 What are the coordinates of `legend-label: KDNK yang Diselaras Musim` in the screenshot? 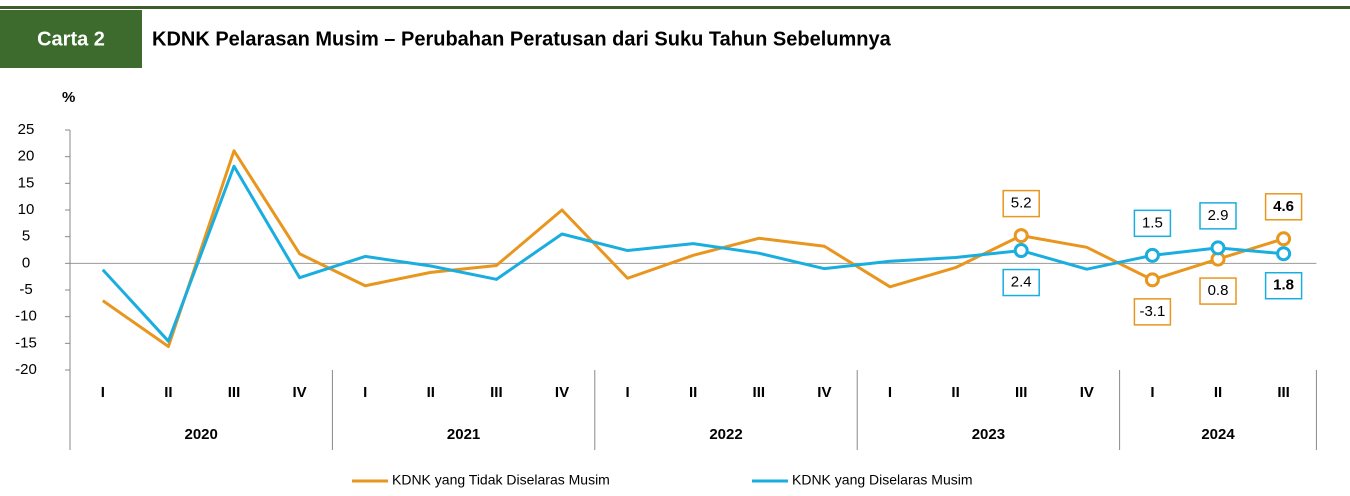 It's located at (882, 480).